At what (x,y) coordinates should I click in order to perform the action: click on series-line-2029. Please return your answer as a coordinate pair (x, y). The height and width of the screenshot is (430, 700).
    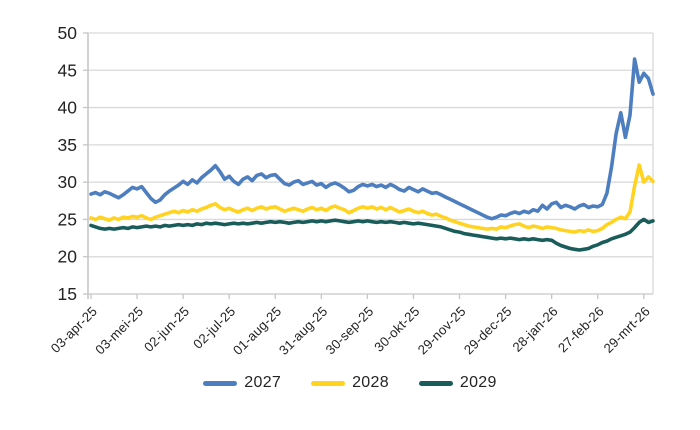
    Looking at the image, I should click on (372, 234).